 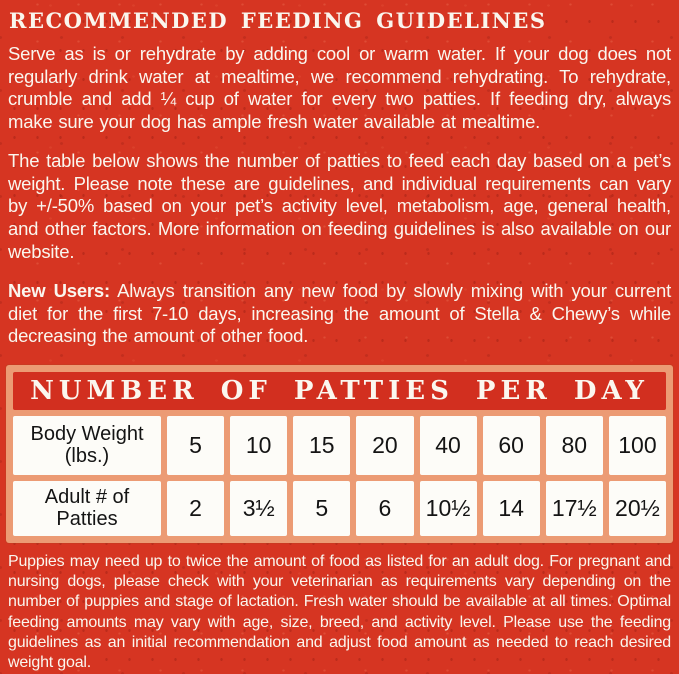 What do you see at coordinates (322, 445) in the screenshot?
I see `weight-cell: 15` at bounding box center [322, 445].